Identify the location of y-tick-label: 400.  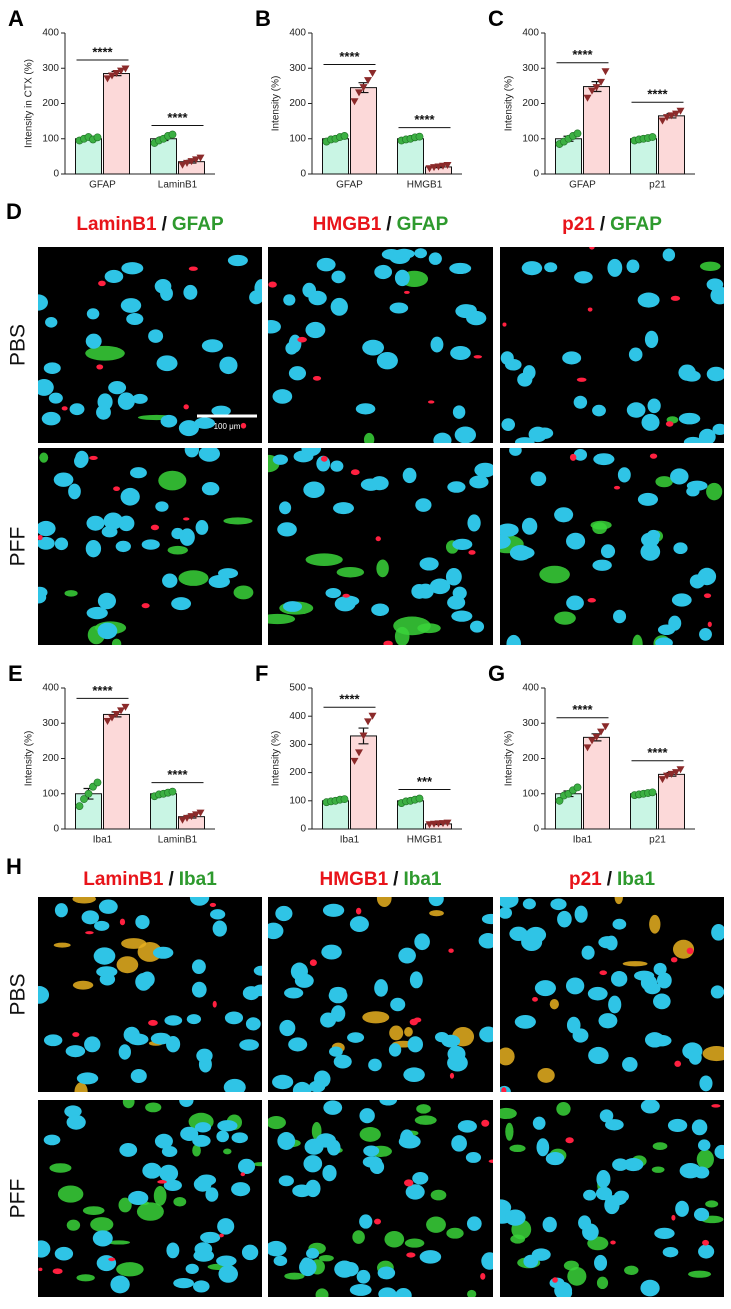
(530, 688).